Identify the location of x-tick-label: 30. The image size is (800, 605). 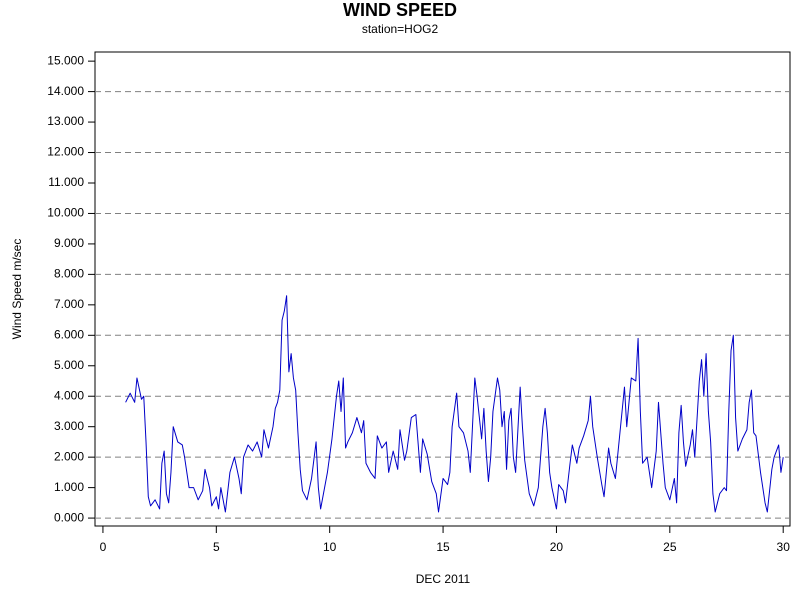
(784, 547).